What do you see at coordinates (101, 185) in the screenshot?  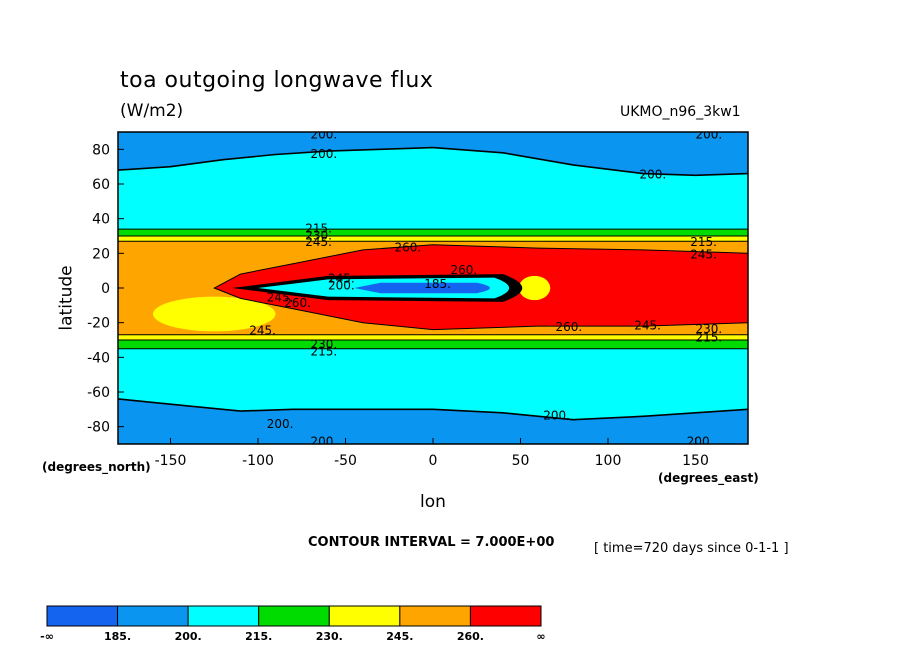 I see `y-tick-label: 60` at bounding box center [101, 185].